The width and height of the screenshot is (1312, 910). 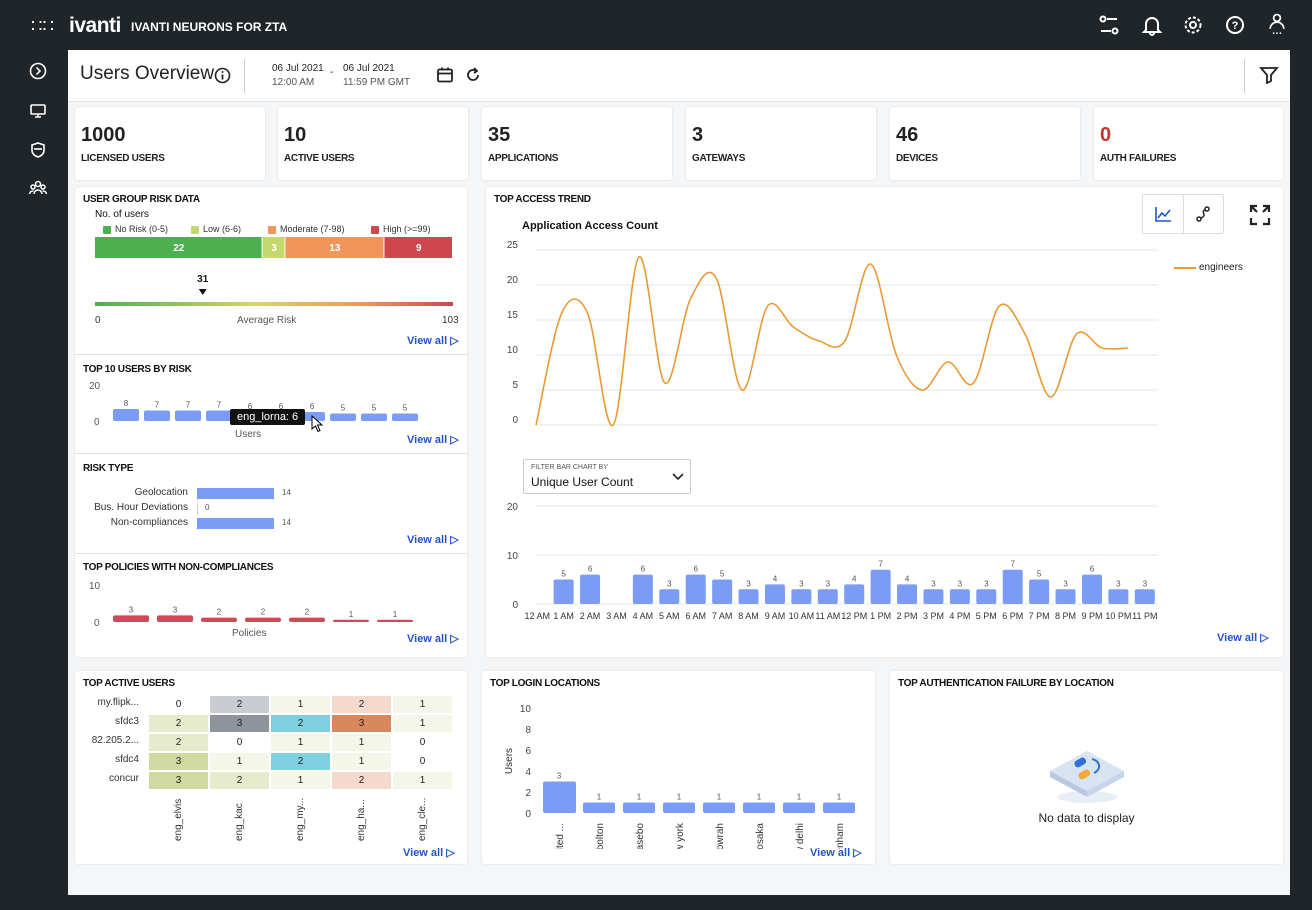 What do you see at coordinates (1235, 25) in the screenshot?
I see `help-icon: ?` at bounding box center [1235, 25].